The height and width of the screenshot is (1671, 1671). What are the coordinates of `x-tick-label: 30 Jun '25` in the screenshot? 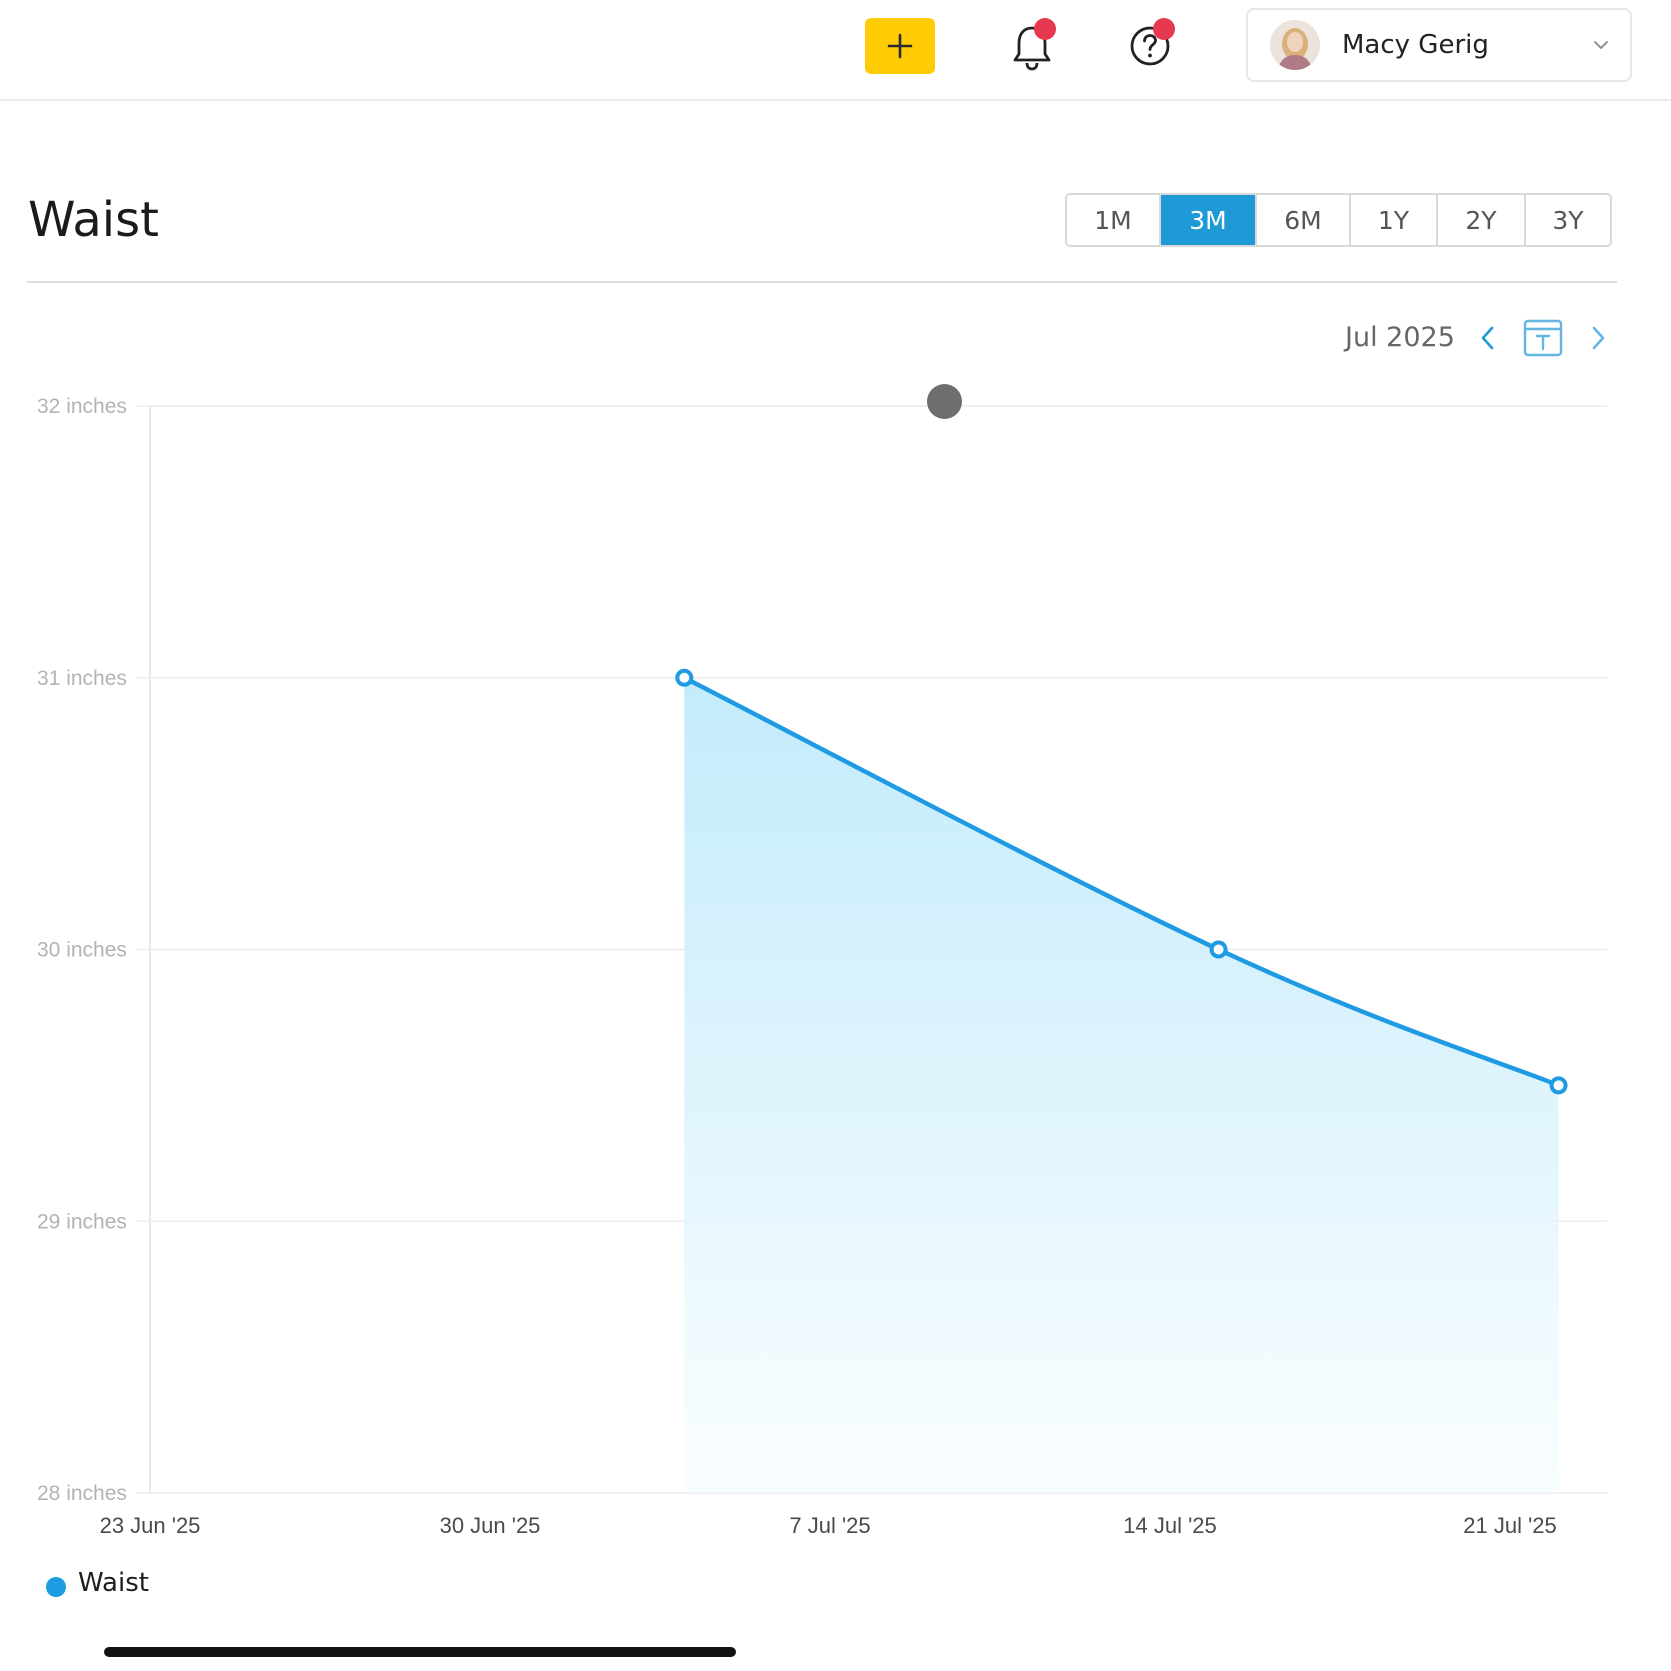 It's located at (490, 1525).